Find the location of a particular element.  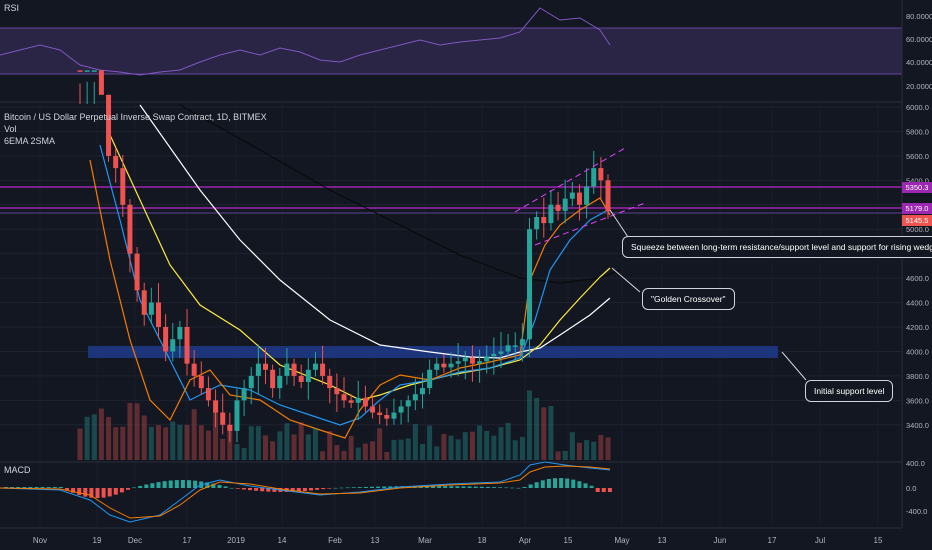

macd-pane is located at coordinates (306, 492).